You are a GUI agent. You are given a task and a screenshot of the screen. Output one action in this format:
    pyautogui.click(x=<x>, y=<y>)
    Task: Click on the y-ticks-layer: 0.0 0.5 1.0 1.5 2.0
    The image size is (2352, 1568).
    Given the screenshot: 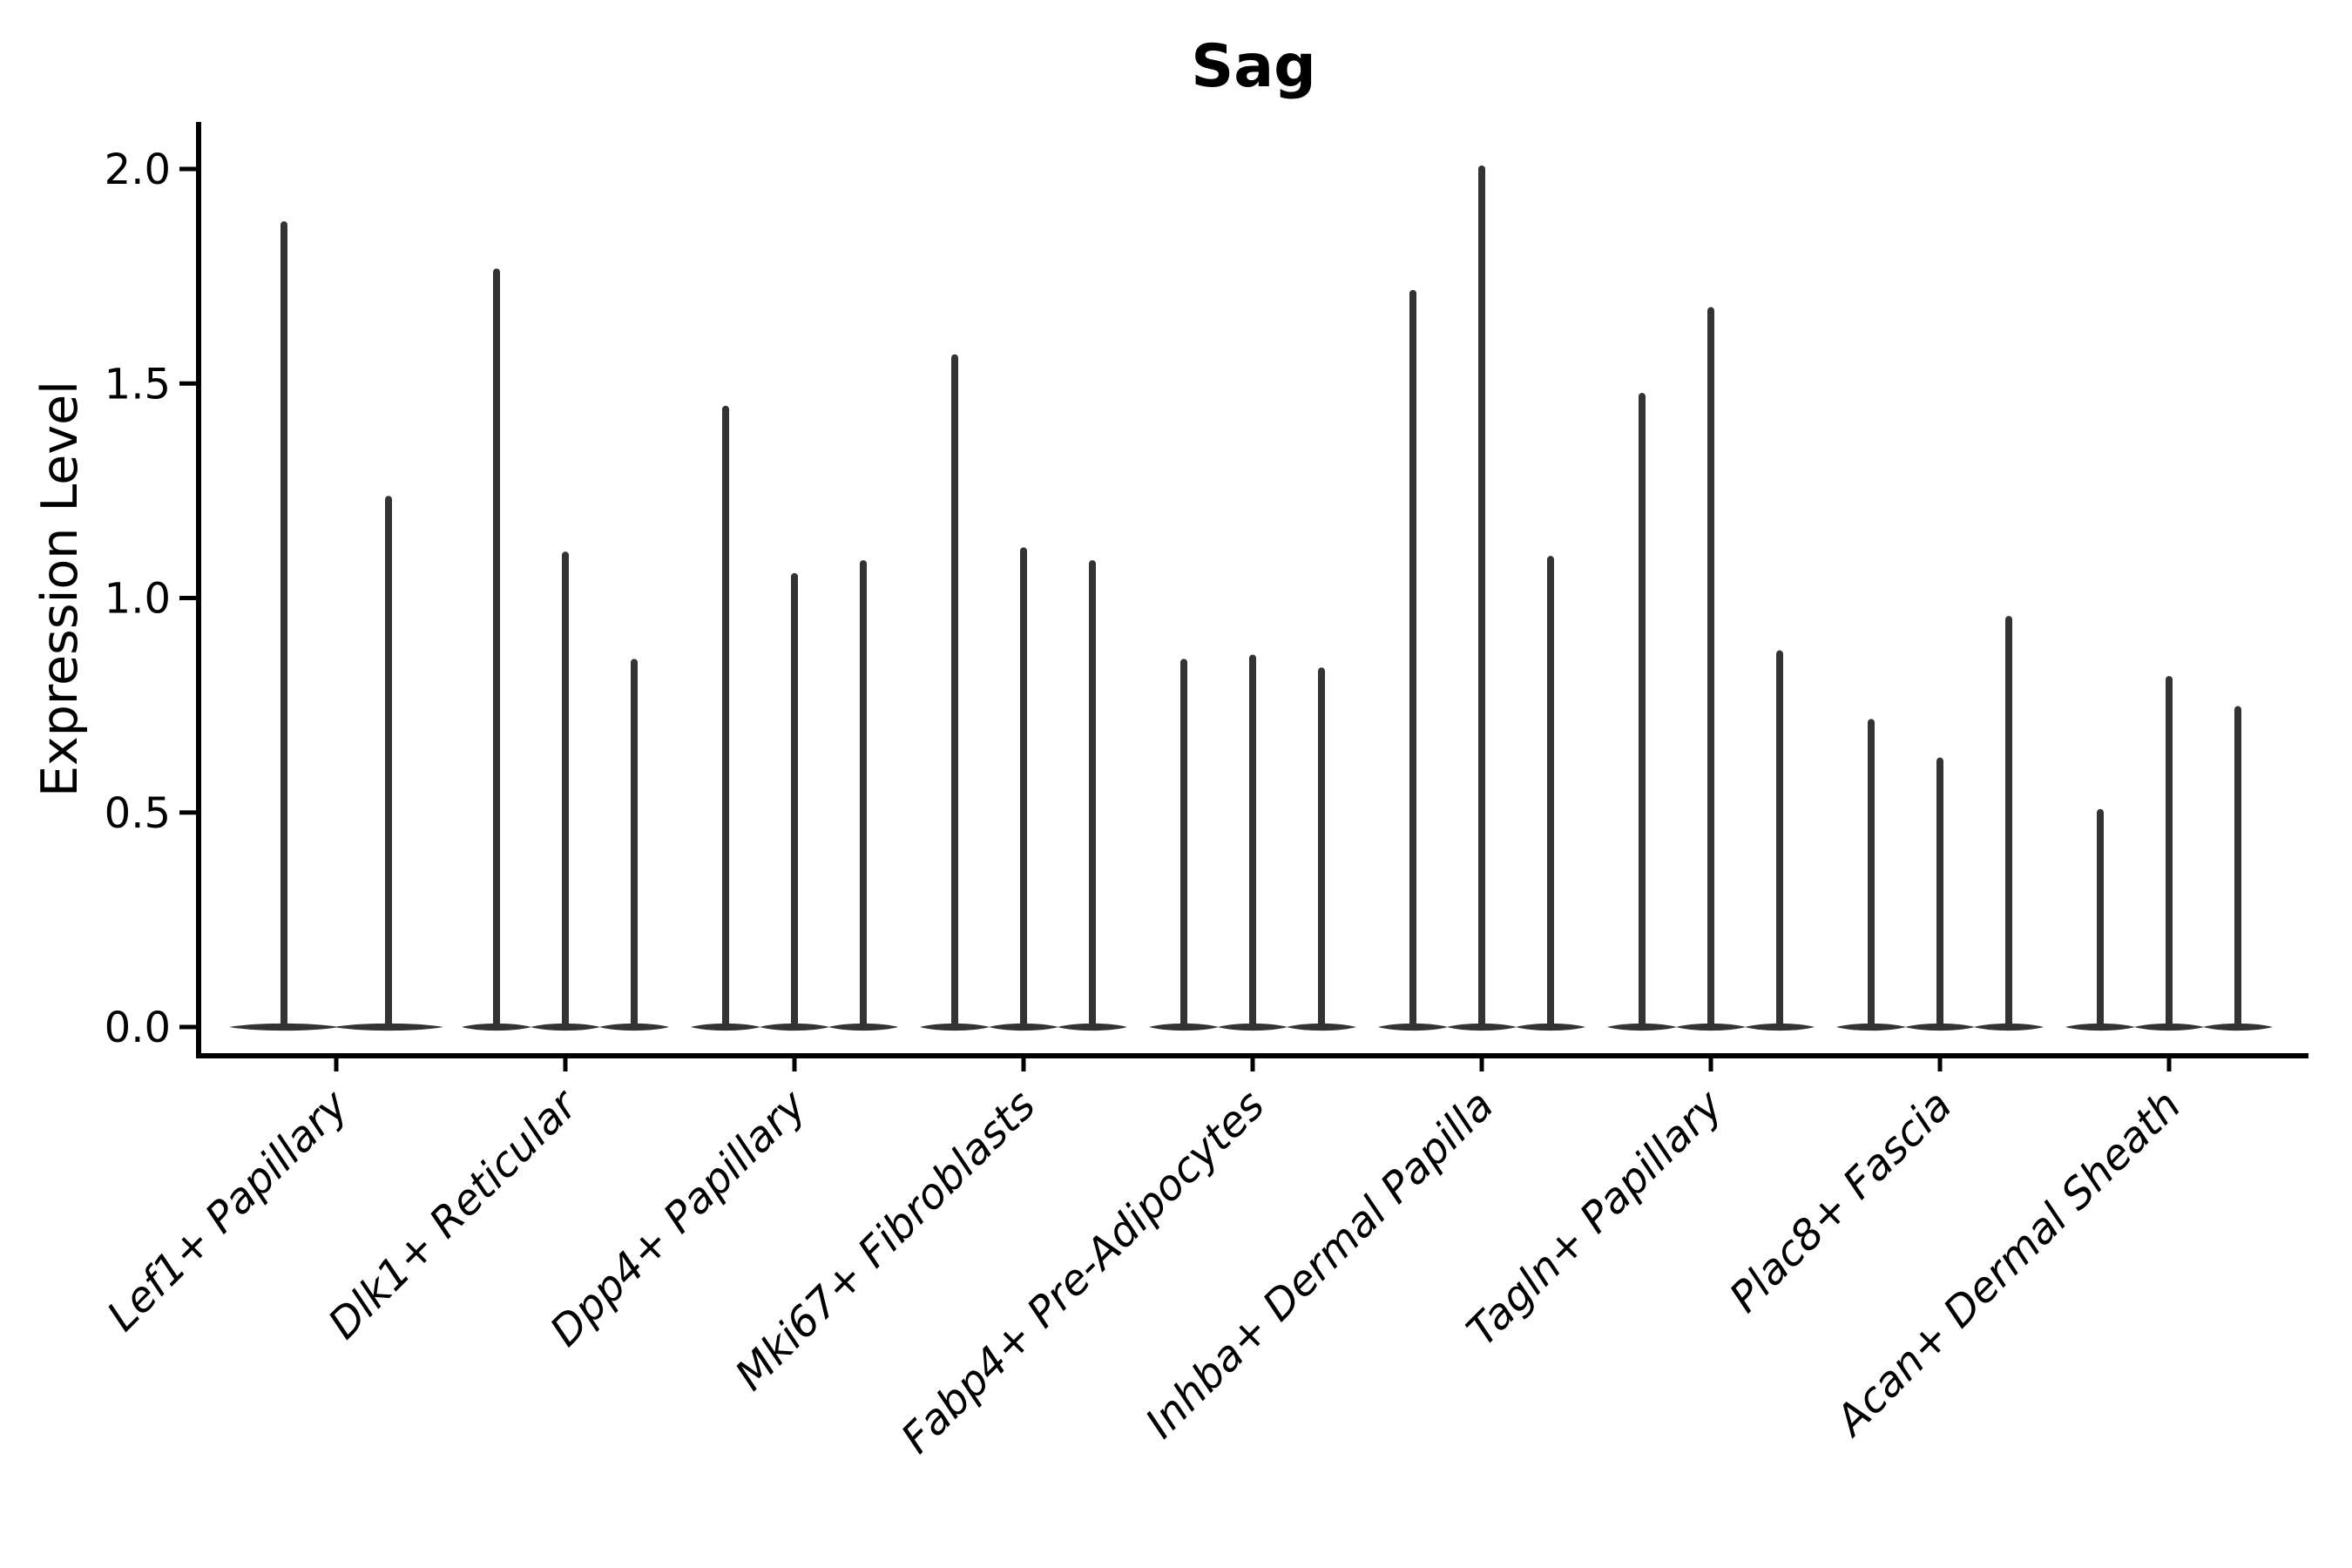 What is the action you would take?
    pyautogui.click(x=152, y=598)
    